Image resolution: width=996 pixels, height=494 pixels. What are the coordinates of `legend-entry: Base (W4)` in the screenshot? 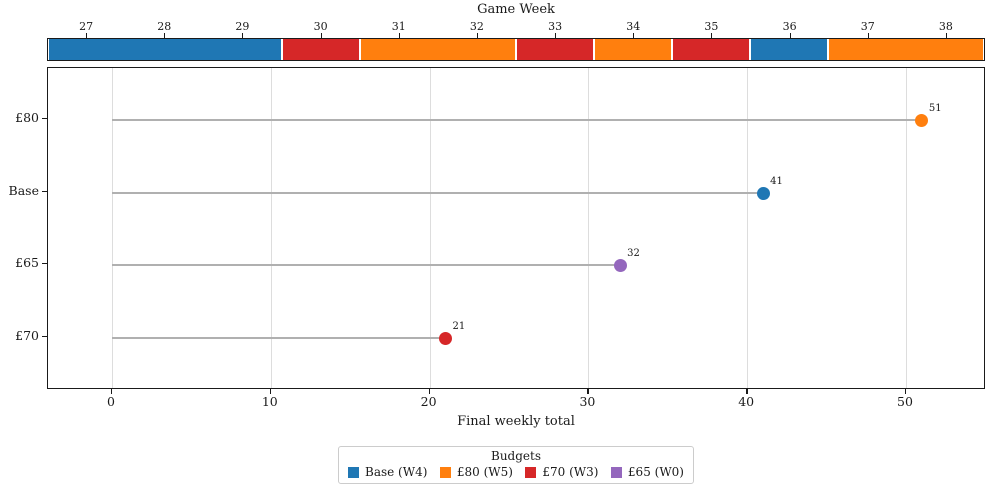 It's located at (387, 472).